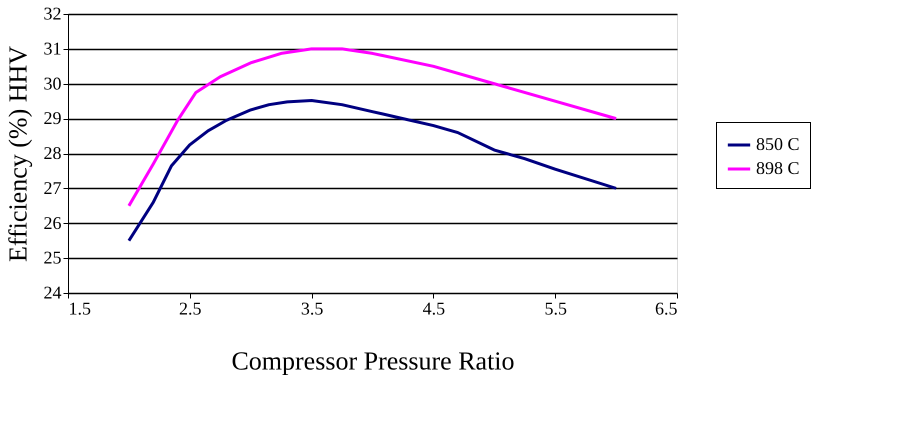 This screenshot has height=424, width=914. Describe the element at coordinates (53, 292) in the screenshot. I see `y-tick-label: 24` at that location.